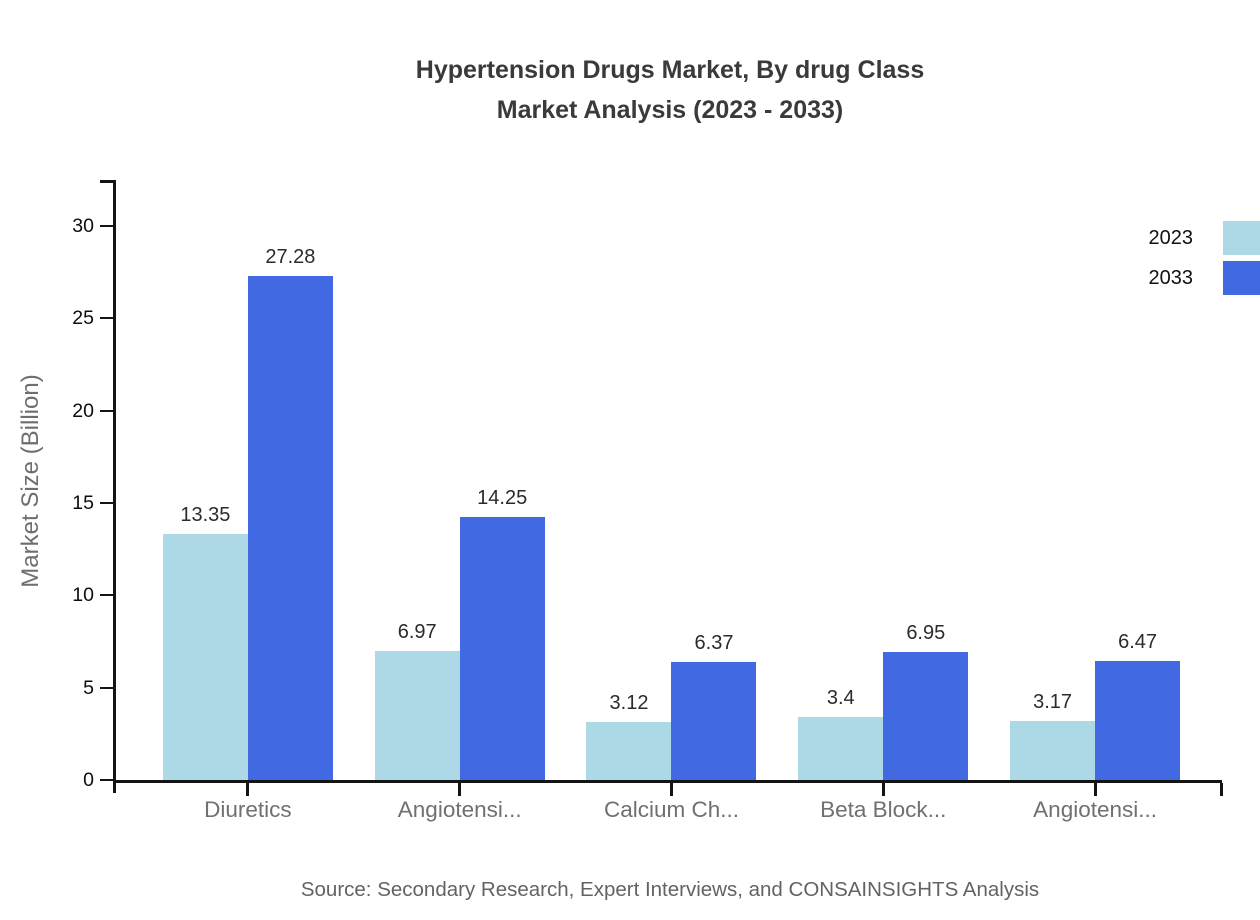 The width and height of the screenshot is (1260, 920). Describe the element at coordinates (417, 632) in the screenshot. I see `bar-value-label: 6.97` at that location.